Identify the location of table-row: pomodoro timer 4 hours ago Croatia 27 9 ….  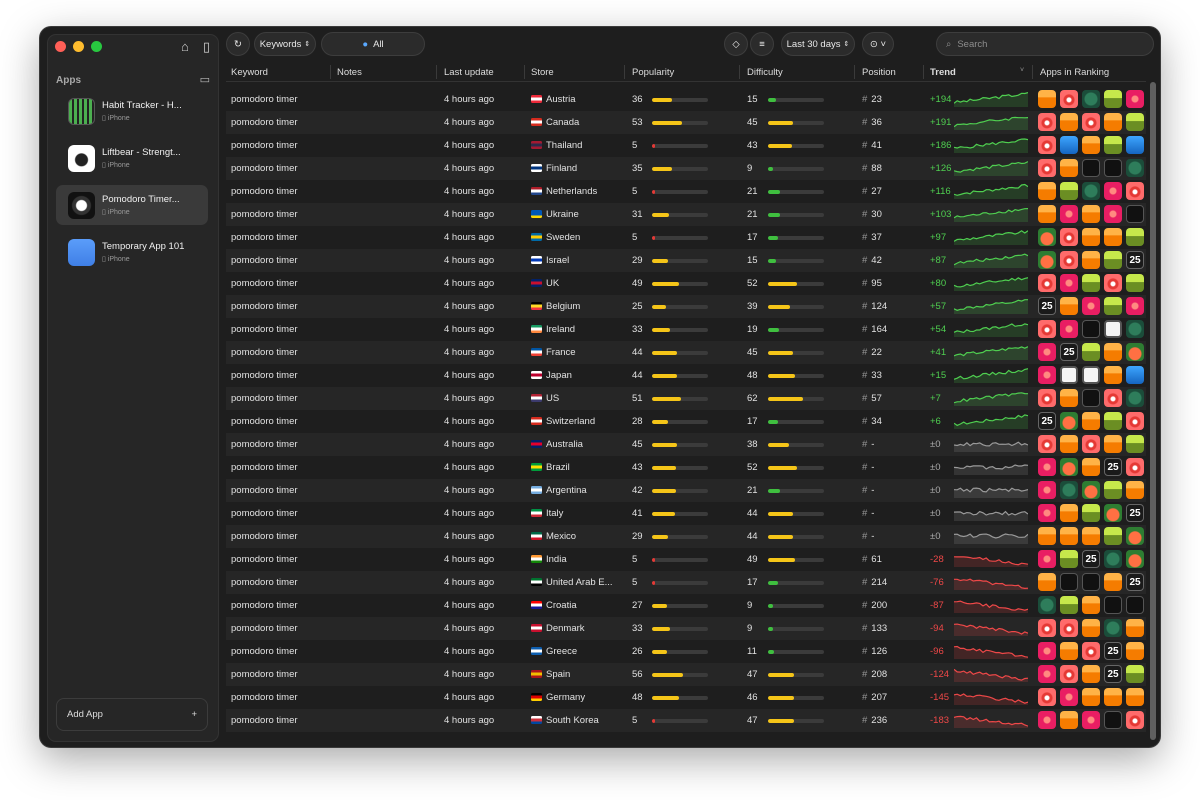
(686, 605).